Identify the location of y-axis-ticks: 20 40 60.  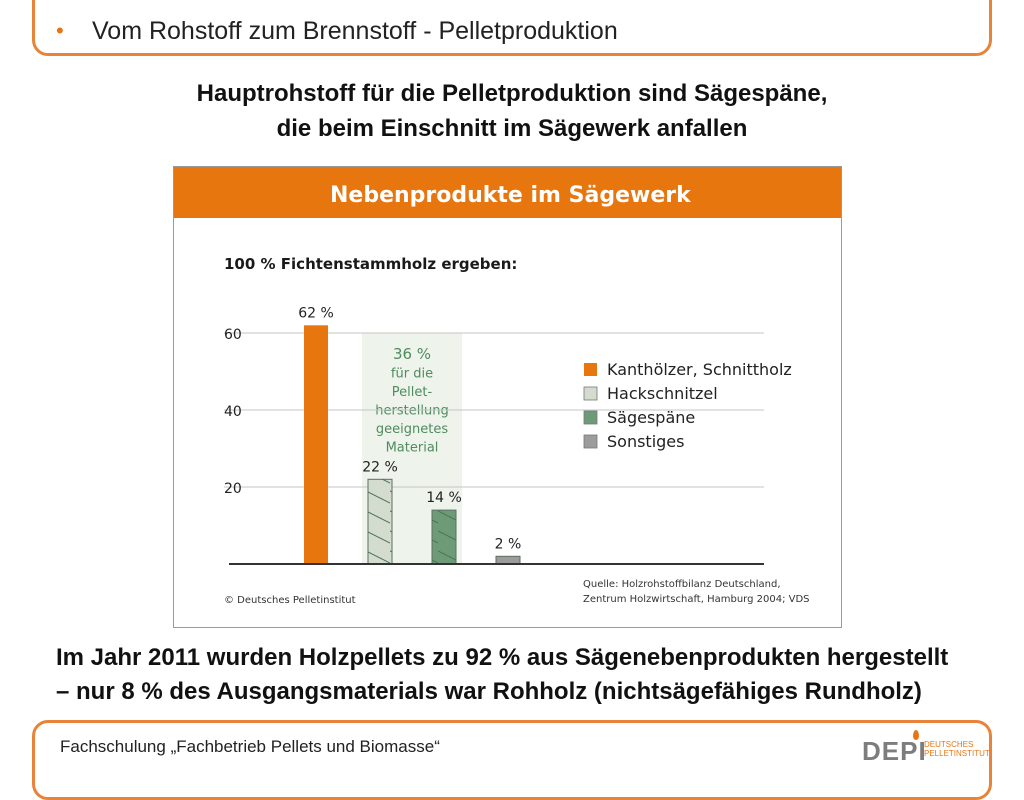
(233, 412).